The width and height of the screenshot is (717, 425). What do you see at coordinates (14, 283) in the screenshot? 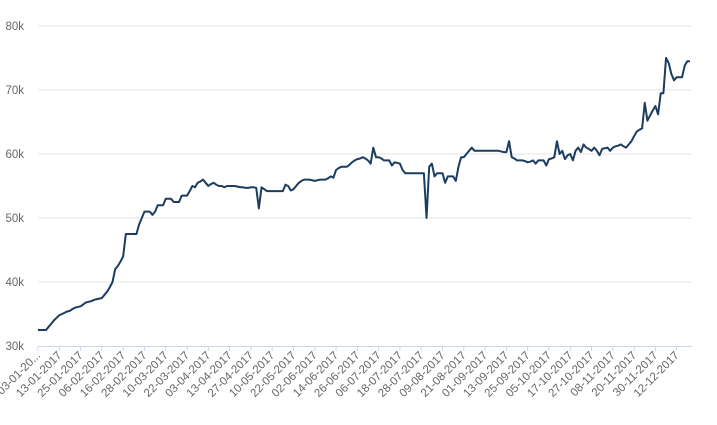
I see `y-tick-label: 40k` at bounding box center [14, 283].